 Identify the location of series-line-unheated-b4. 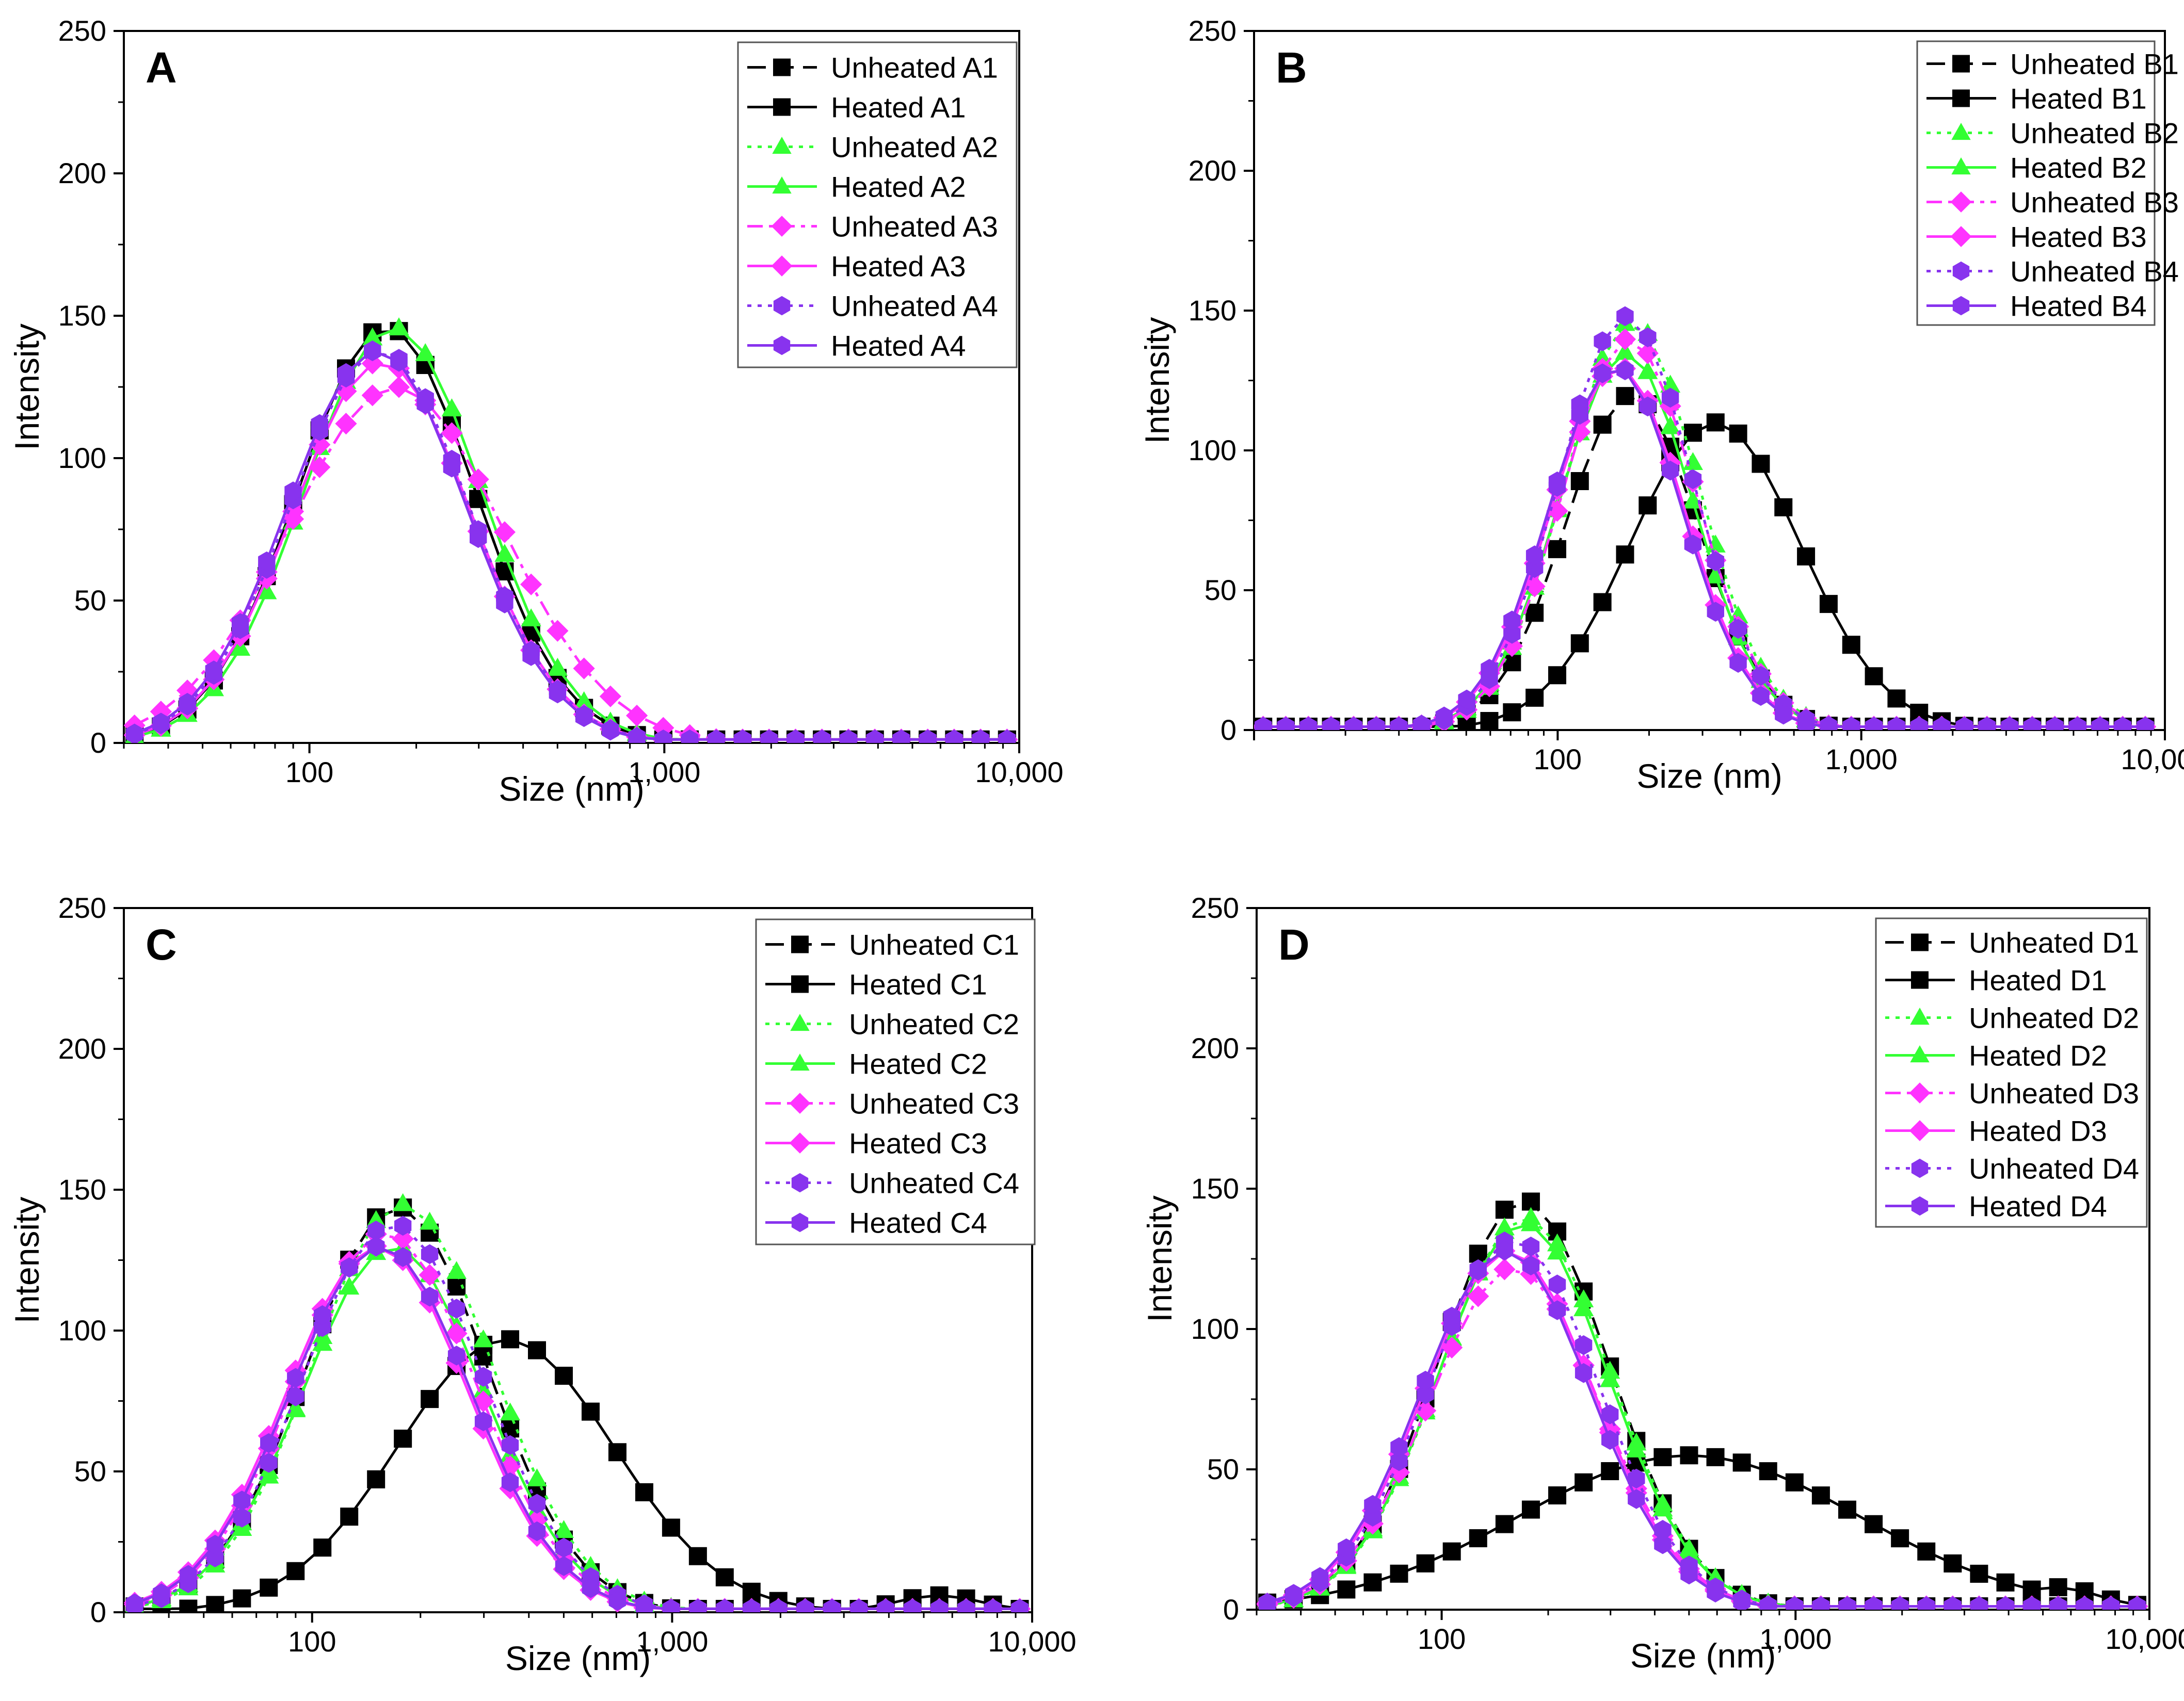
(1704, 521).